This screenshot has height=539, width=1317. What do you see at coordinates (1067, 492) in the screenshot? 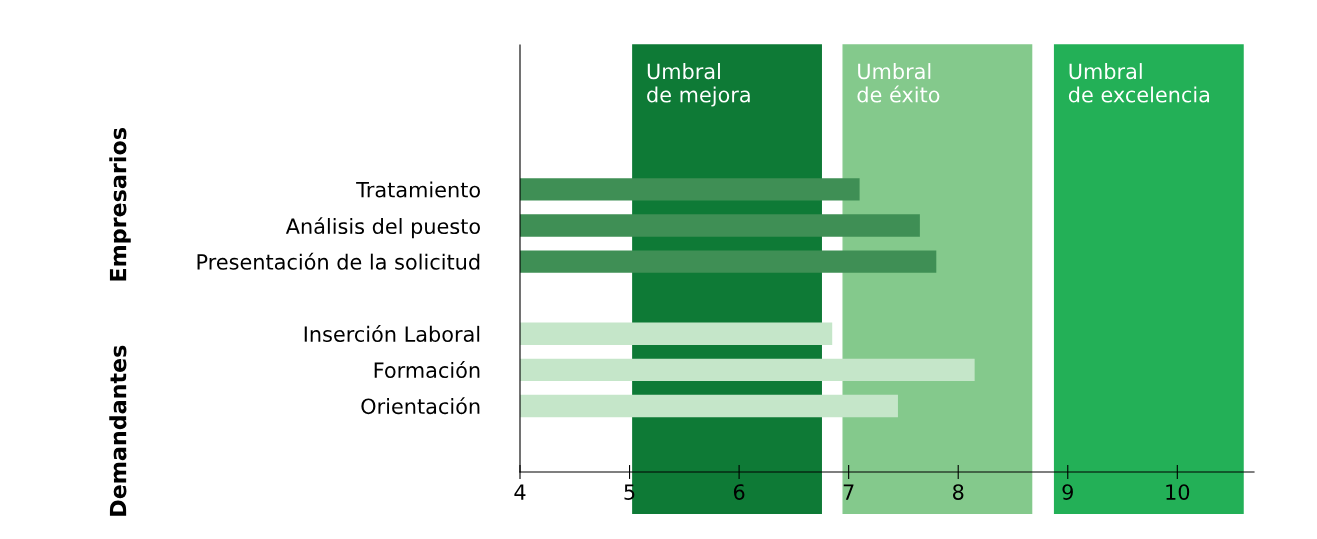
I see `x-tick-label: 9` at bounding box center [1067, 492].